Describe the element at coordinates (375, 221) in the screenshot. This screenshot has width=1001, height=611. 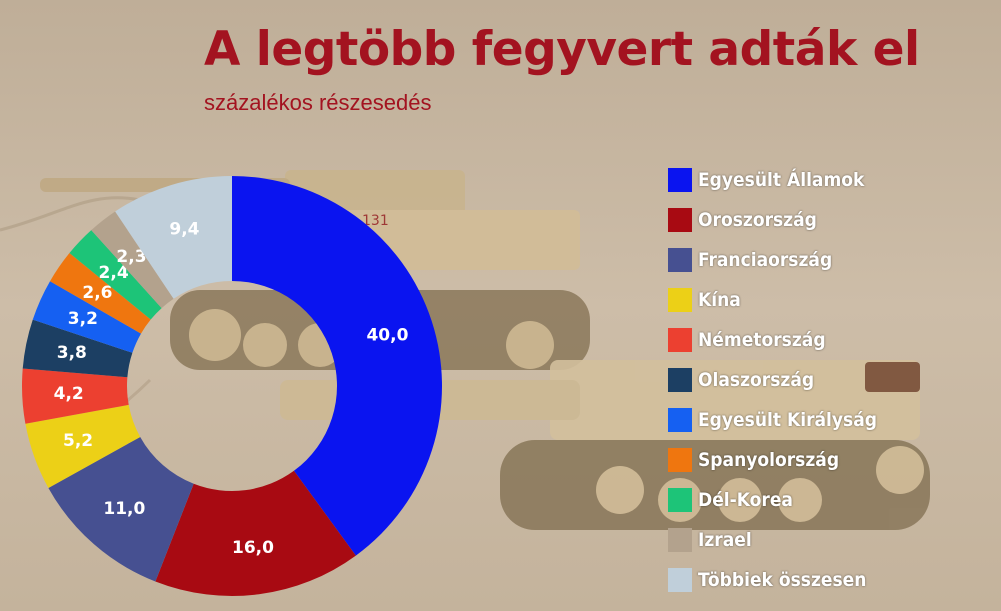
I see `svg-text: 131` at that location.